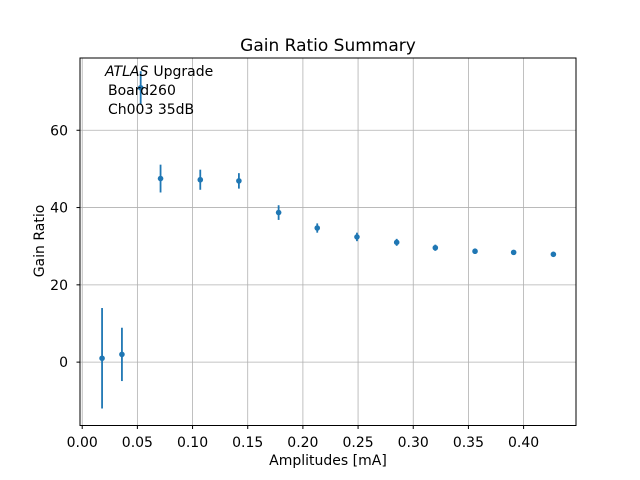 Image resolution: width=640 pixels, height=480 pixels. What do you see at coordinates (137, 443) in the screenshot?
I see `x-tick-label: 0.05` at bounding box center [137, 443].